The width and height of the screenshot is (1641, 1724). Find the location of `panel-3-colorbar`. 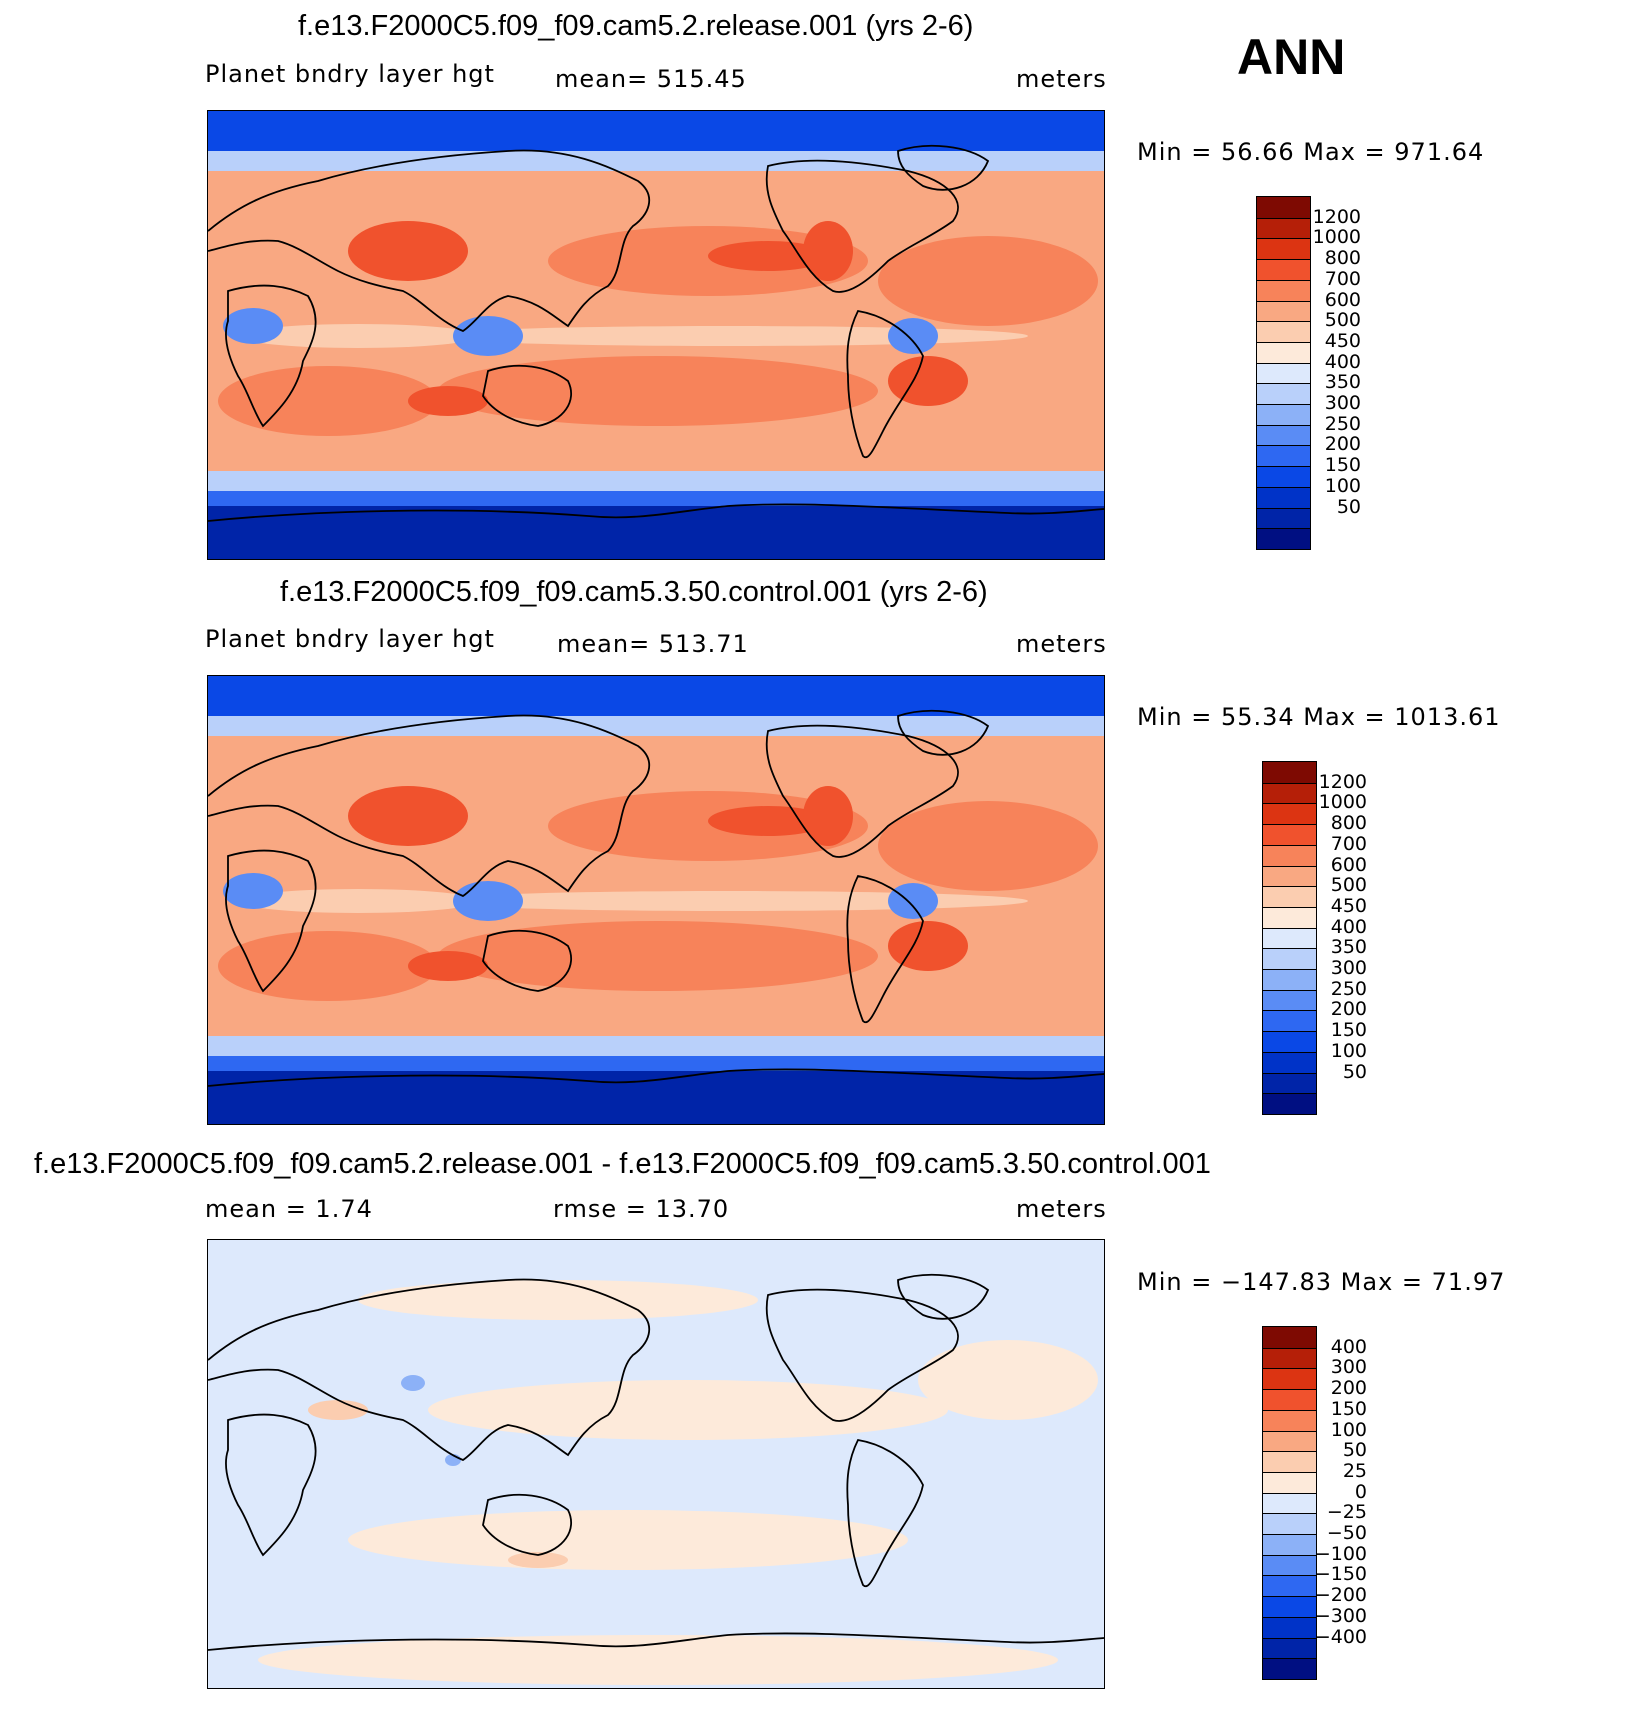

panel-3-colorbar is located at coordinates (1289, 1503).